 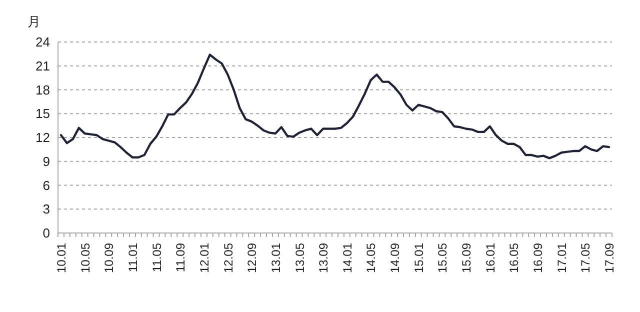 What do you see at coordinates (443, 258) in the screenshot?
I see `x-tick-label: 15.05` at bounding box center [443, 258].